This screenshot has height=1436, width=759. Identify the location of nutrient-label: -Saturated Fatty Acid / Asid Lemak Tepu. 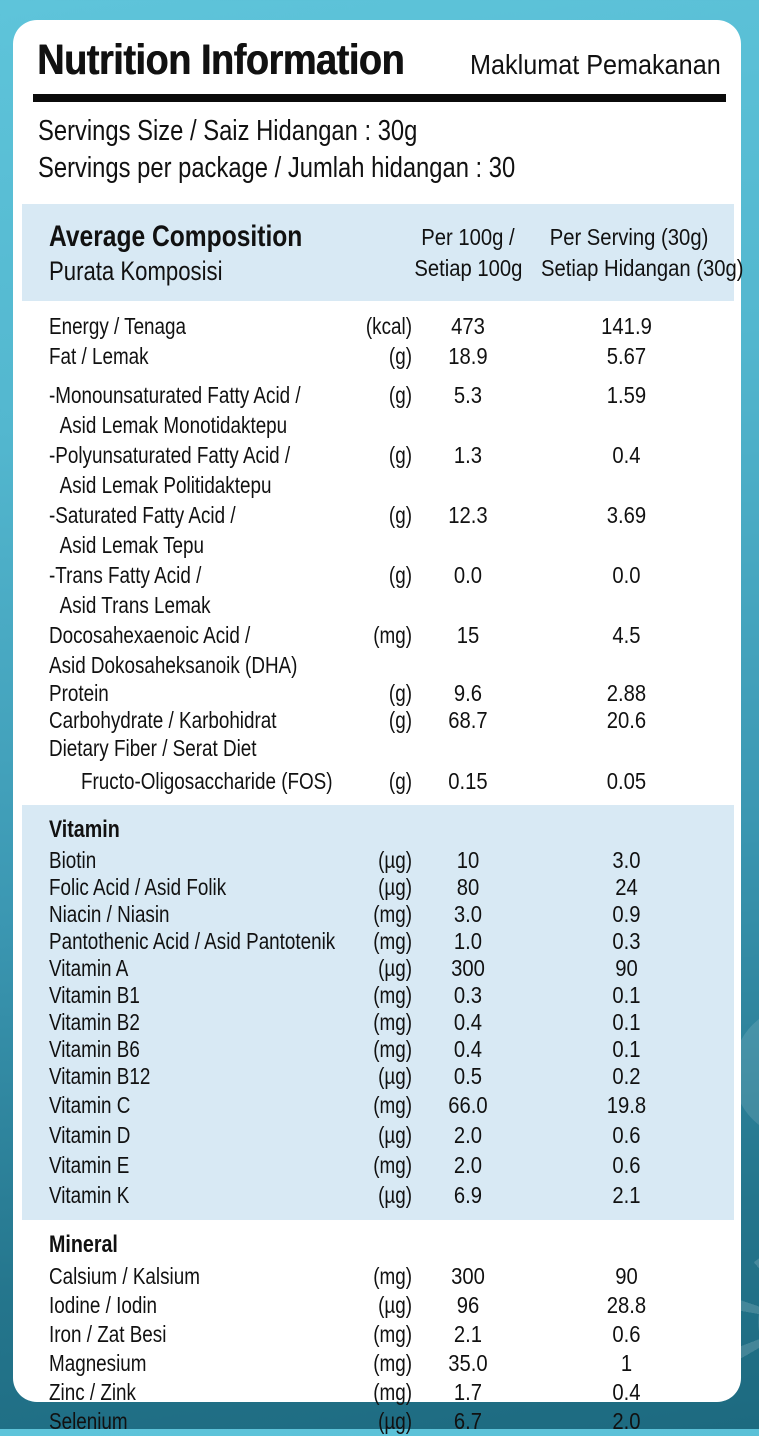
(142, 530).